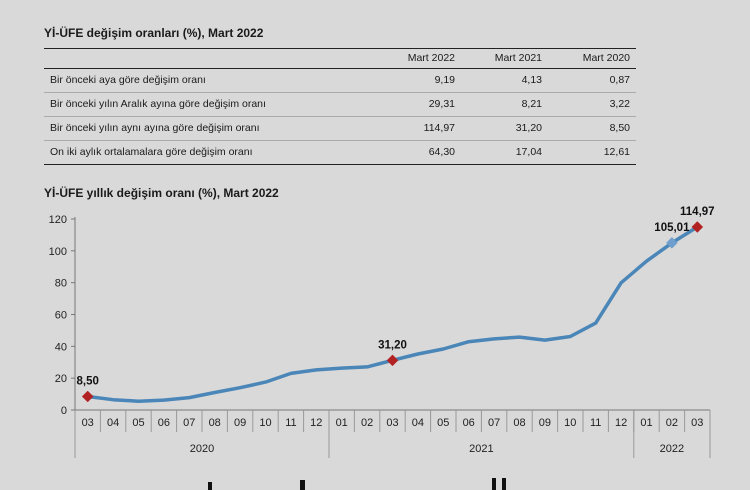 The height and width of the screenshot is (490, 750). I want to click on y-tick-label: 80, so click(61, 284).